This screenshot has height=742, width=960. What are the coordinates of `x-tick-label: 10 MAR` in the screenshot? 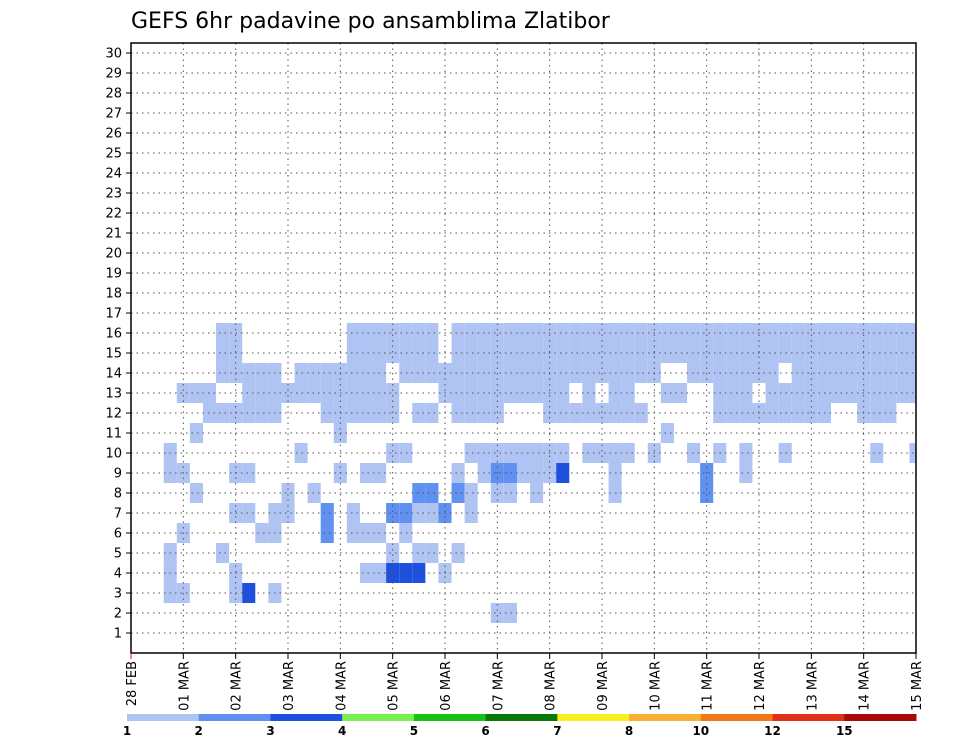 It's located at (655, 686).